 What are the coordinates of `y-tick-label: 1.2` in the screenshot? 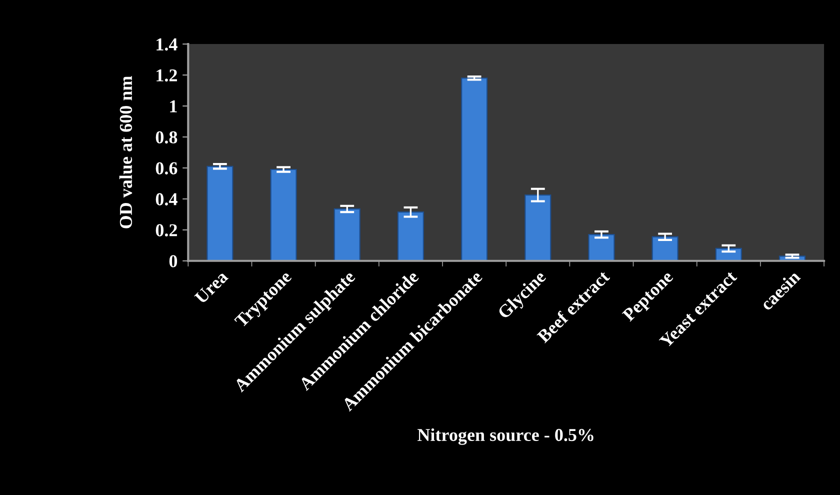 It's located at (166, 75).